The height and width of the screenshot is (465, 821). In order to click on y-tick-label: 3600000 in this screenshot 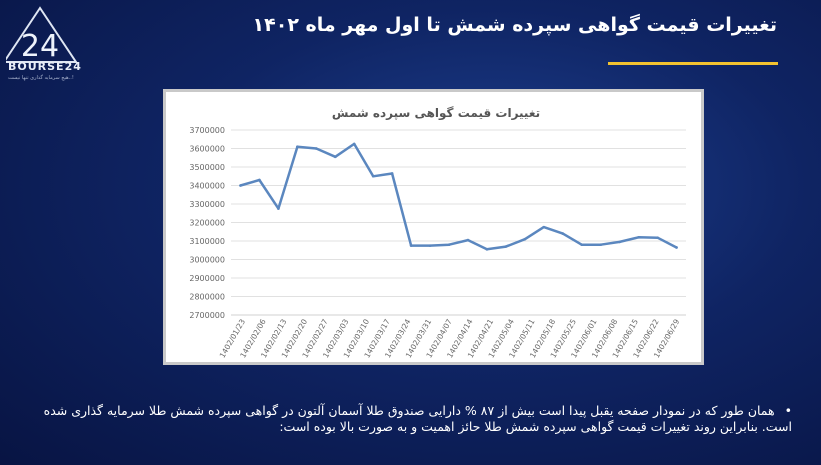, I will do `click(207, 149)`.